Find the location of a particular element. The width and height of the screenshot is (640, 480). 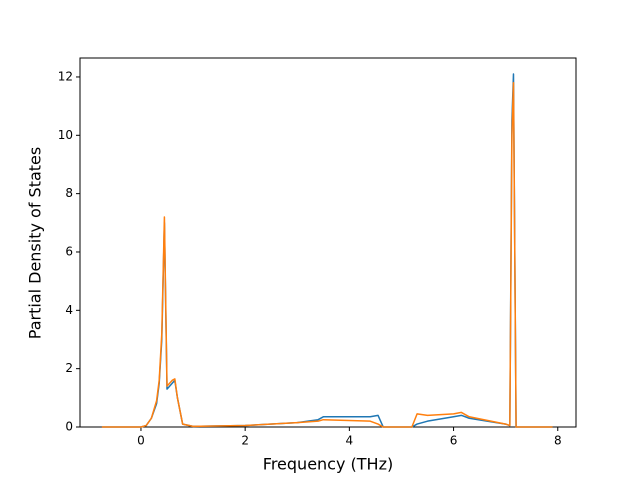

x-tick-label: 8 is located at coordinates (558, 441).